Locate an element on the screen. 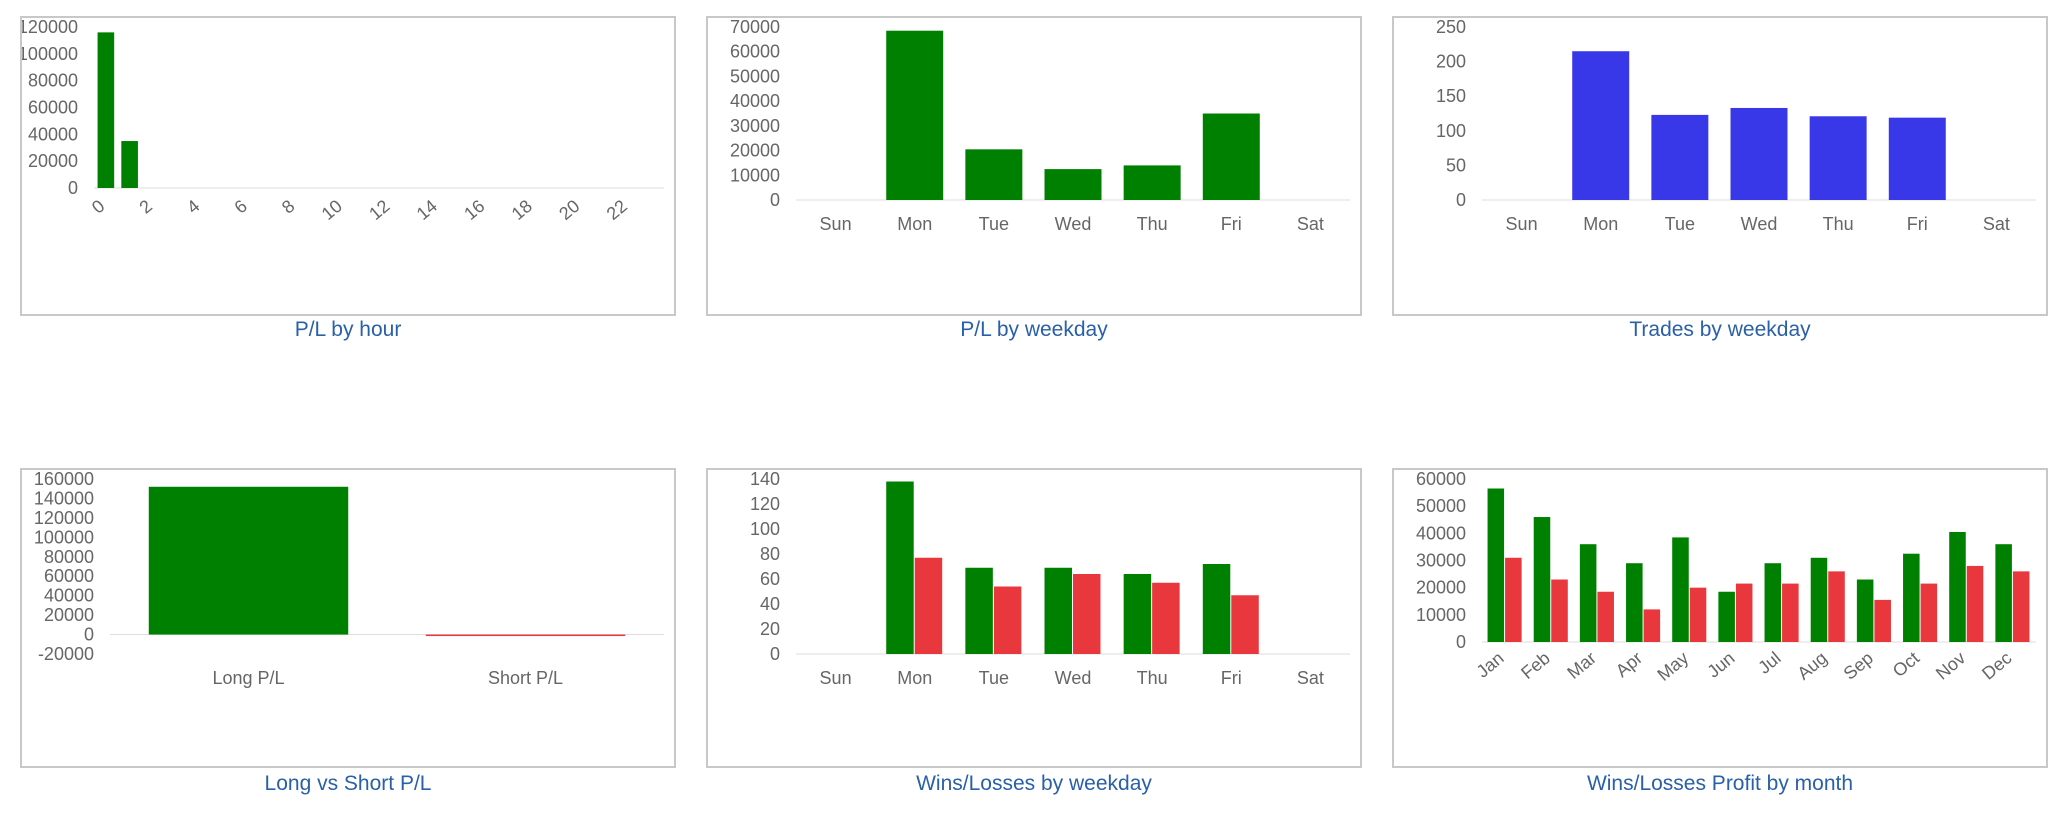 The image size is (2052, 814). y-tick-label: 100000 is located at coordinates (64, 537).